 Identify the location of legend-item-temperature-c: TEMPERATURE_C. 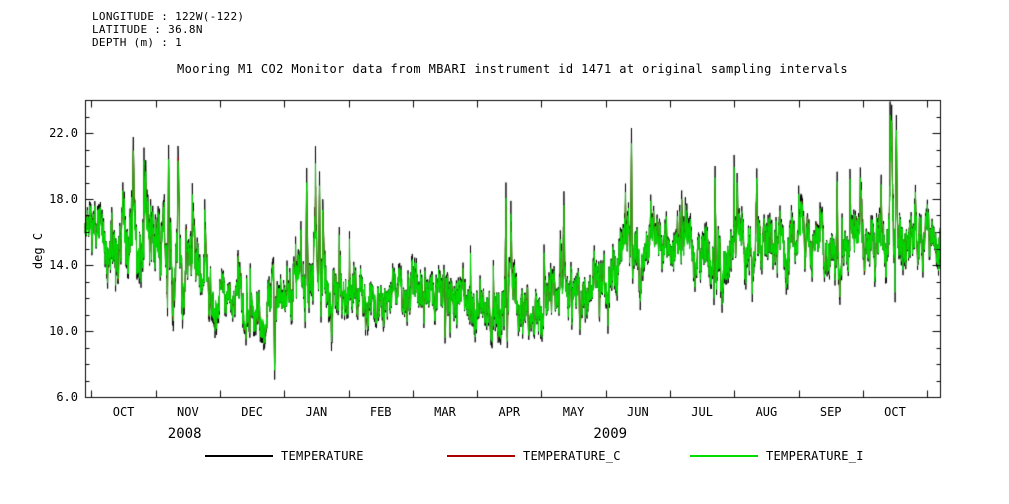
(534, 456).